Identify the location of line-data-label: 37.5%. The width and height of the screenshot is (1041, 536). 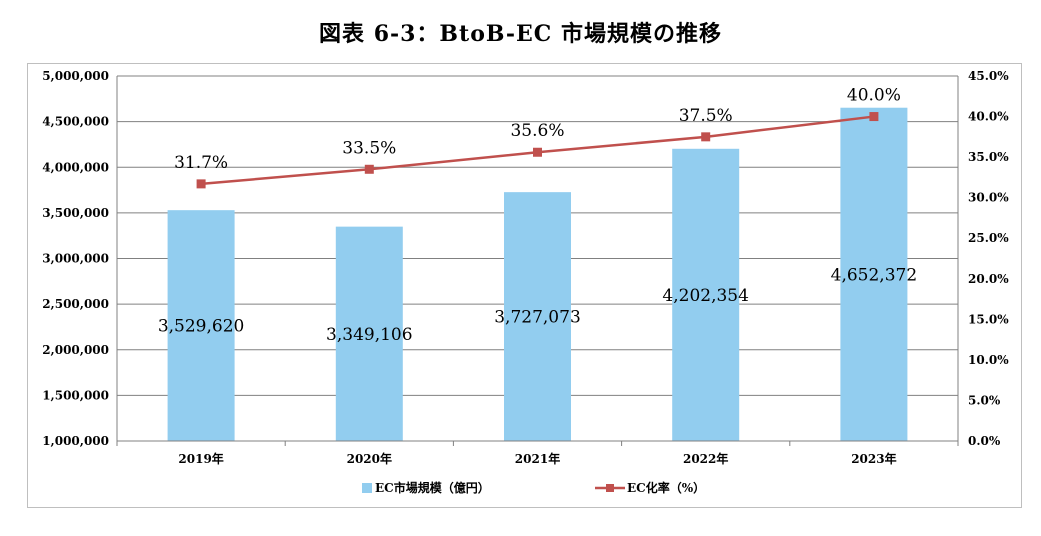
(706, 116).